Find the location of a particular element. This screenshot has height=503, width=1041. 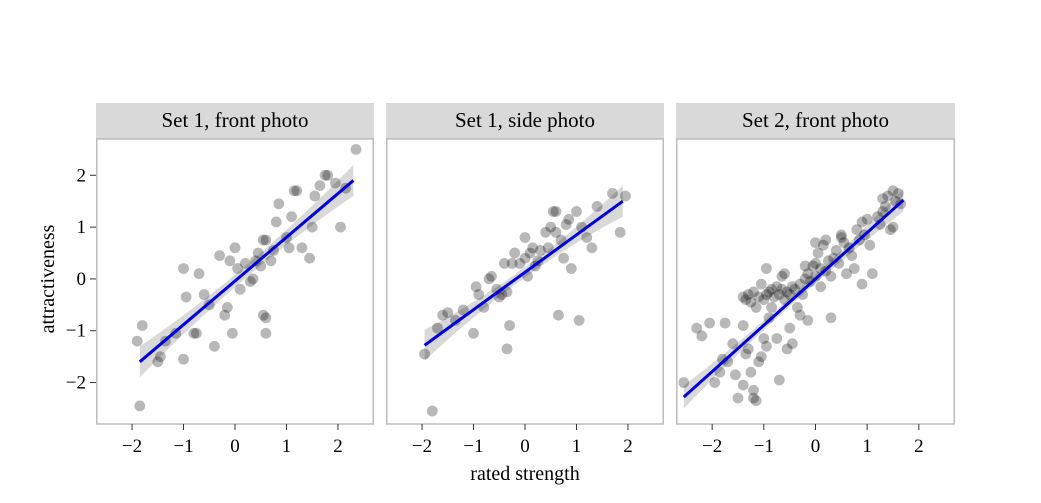

facet-title: Set 1, side photo is located at coordinates (525, 120).